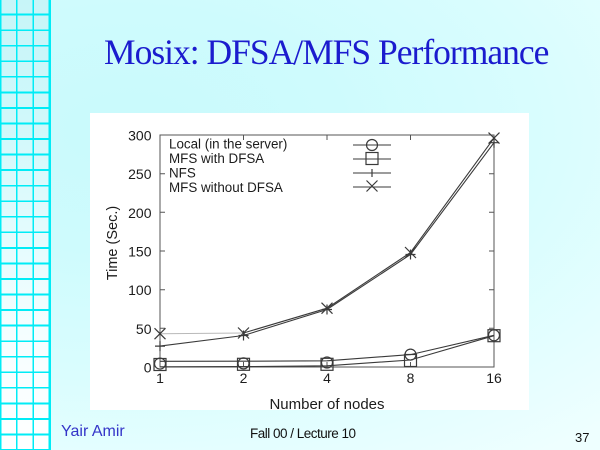 The width and height of the screenshot is (600, 450). I want to click on svg-text: 0, so click(148, 368).